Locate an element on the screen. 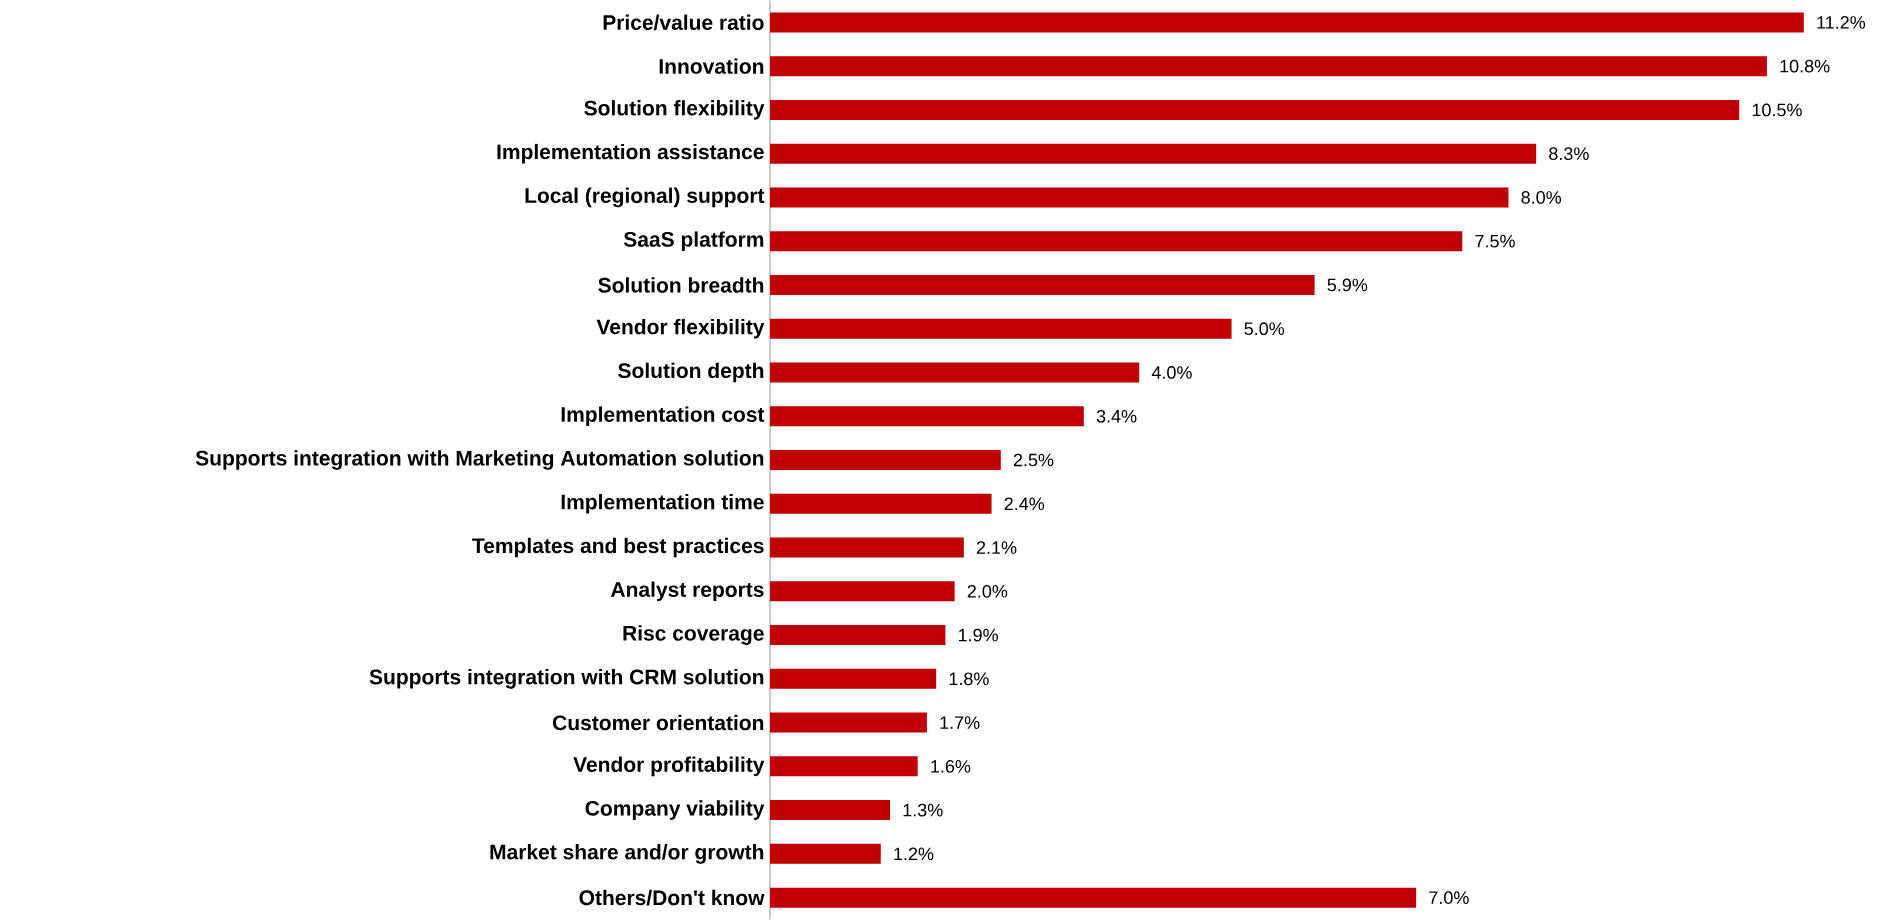  y-tick-label: Market share and/or growth is located at coordinates (627, 854).